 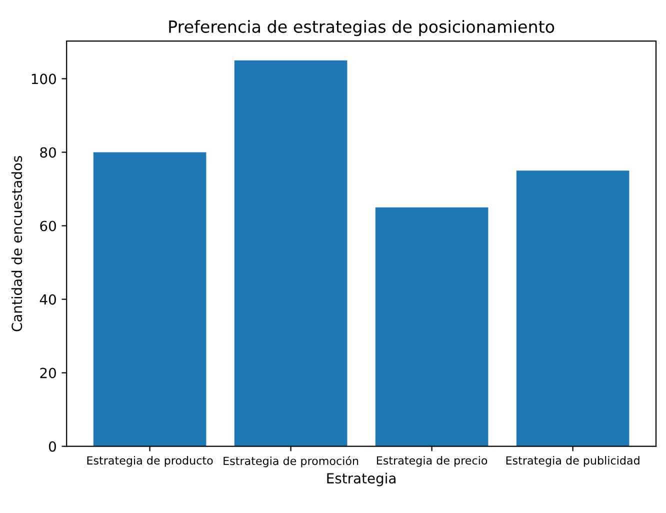 I want to click on x-tick-label: Estrategia de publicidad, so click(x=573, y=461).